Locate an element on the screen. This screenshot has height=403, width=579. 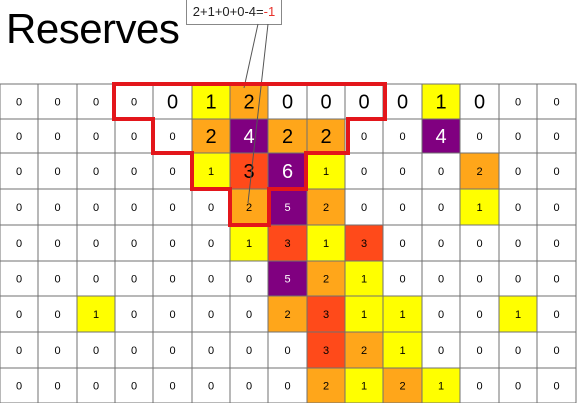
grid-cell-value: 5 is located at coordinates (287, 208).